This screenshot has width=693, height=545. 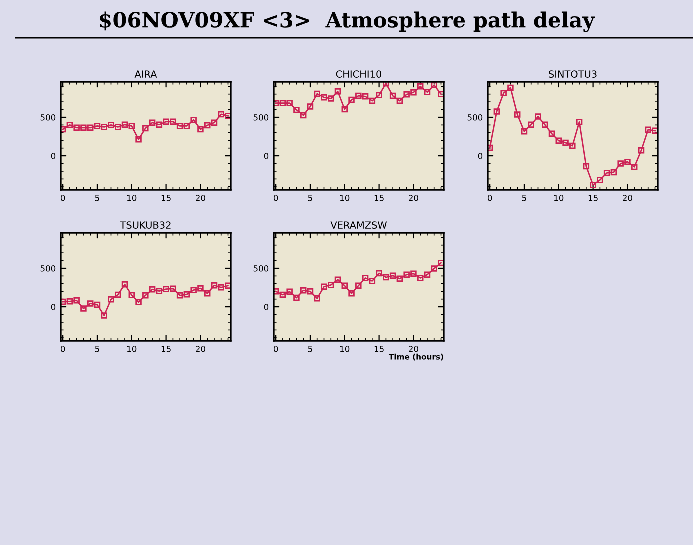 I want to click on x-tick-label: 20, so click(x=201, y=349).